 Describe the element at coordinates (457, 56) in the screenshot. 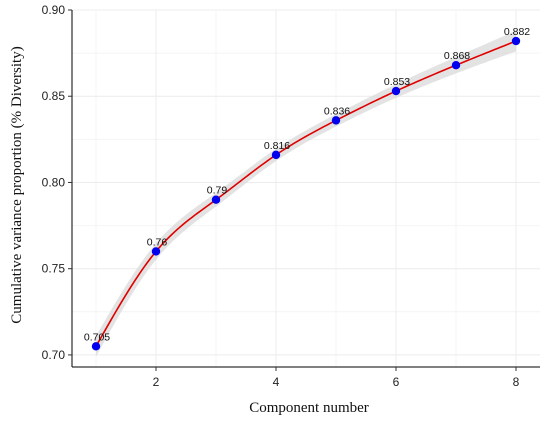

I see `data-label: 0.868` at that location.